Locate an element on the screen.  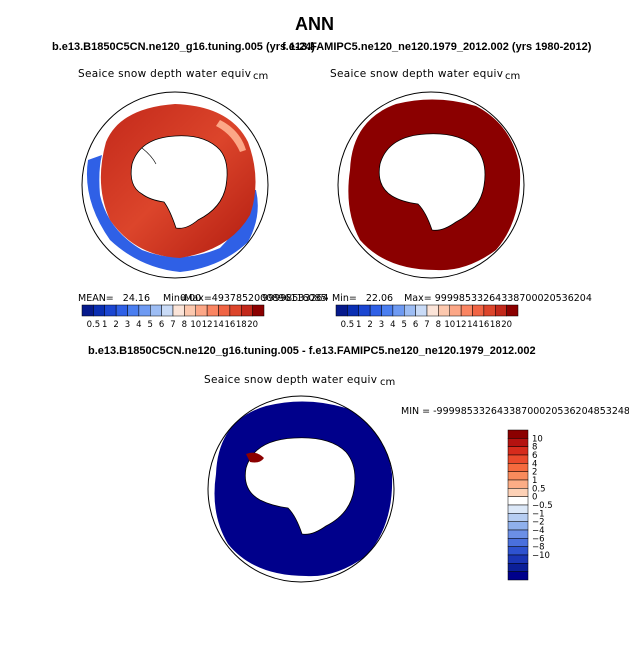
diff-colorbar-tick-label: −2 is located at coordinates (538, 523).